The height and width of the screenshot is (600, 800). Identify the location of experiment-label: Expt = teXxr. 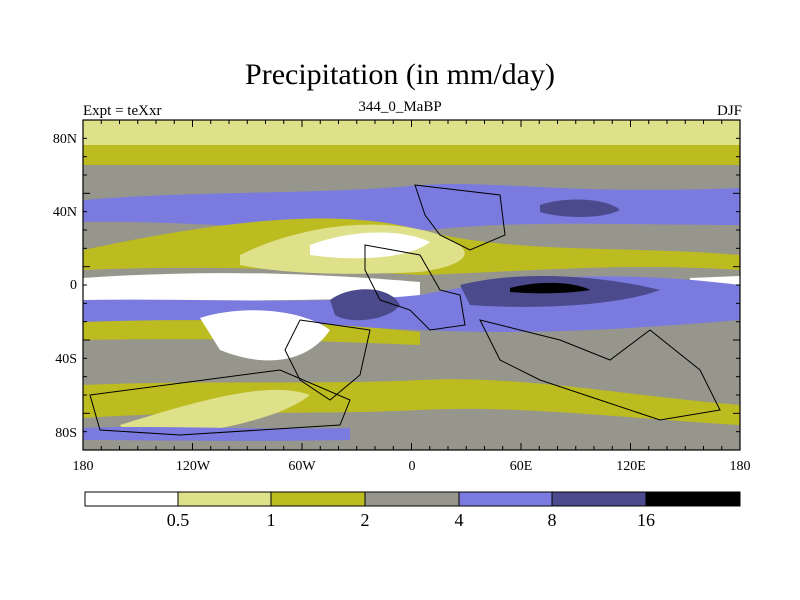
(122, 111).